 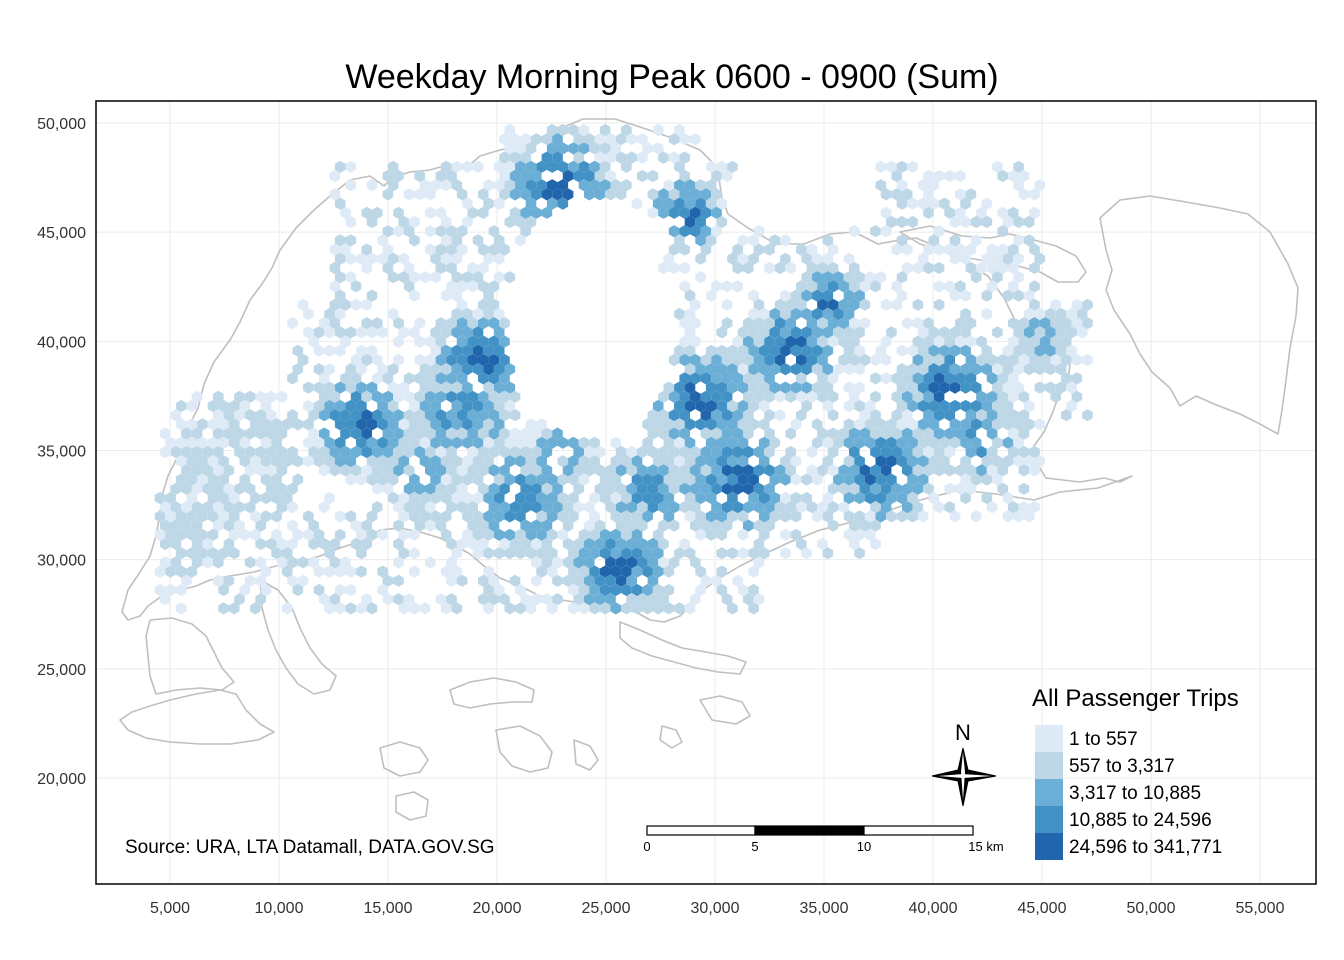 What do you see at coordinates (497, 908) in the screenshot?
I see `x-tick-label: 20,000` at bounding box center [497, 908].